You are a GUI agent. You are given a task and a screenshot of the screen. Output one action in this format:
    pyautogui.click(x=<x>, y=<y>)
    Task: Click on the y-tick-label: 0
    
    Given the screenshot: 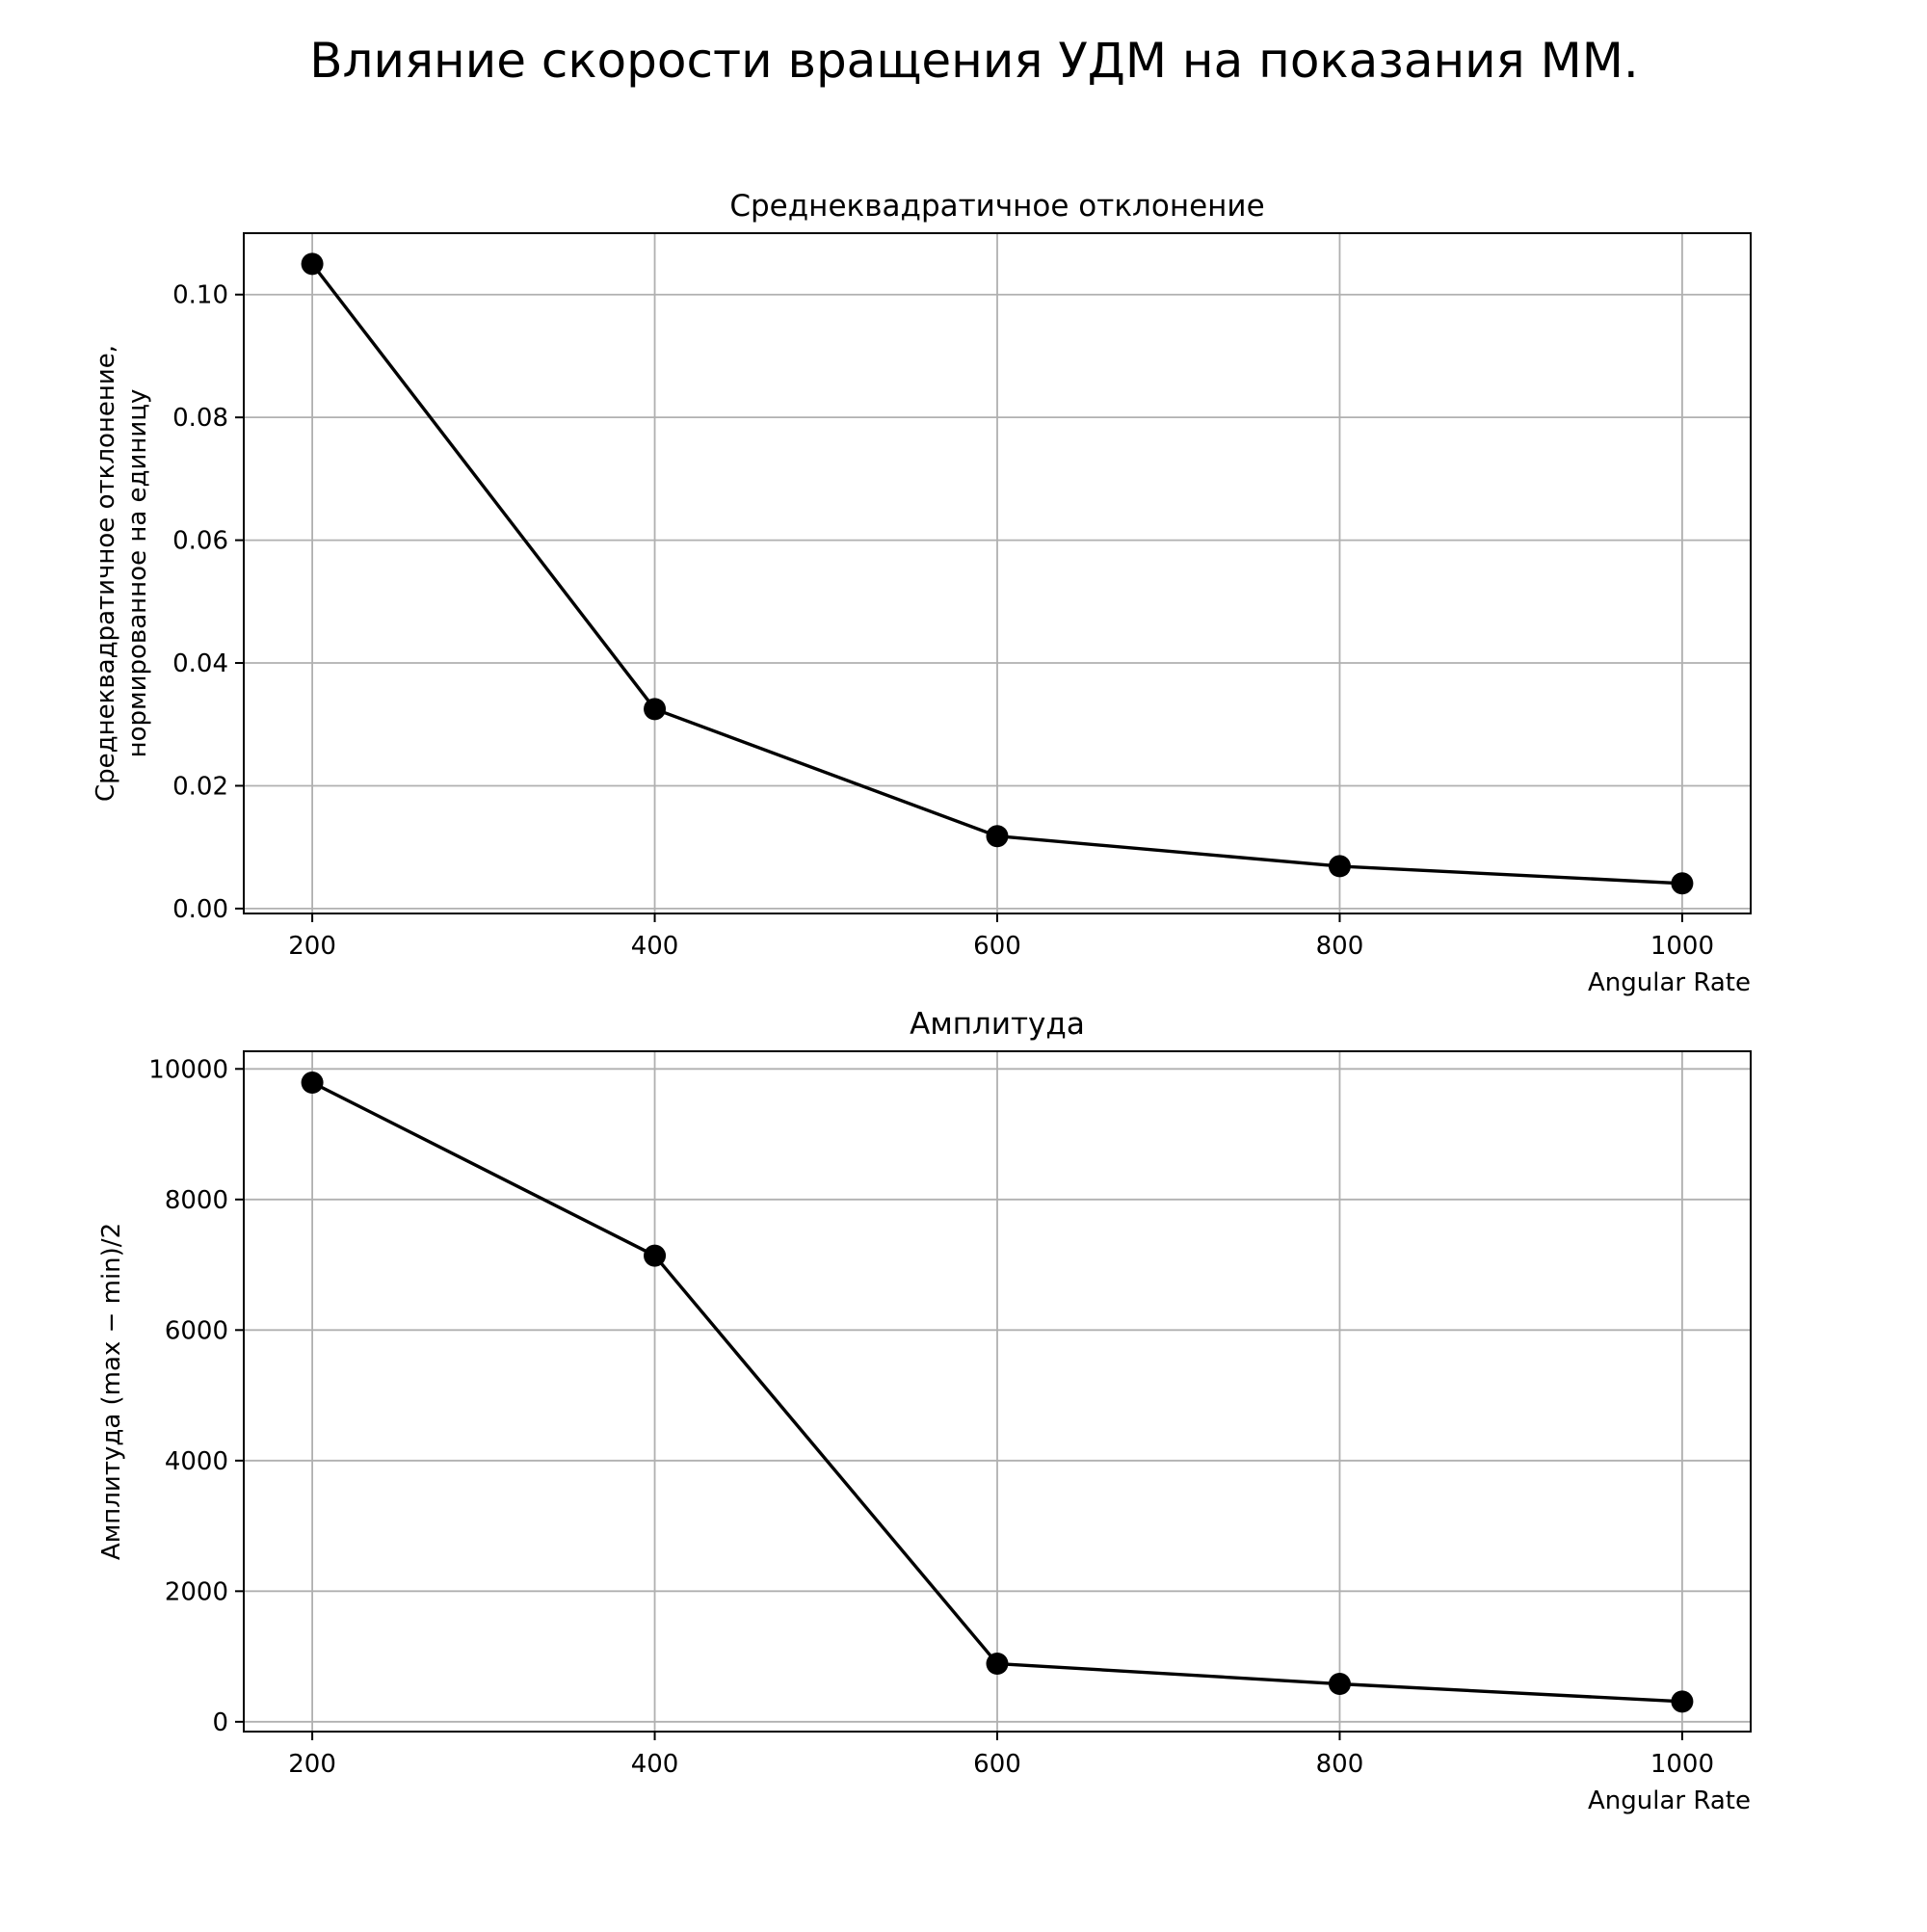 What is the action you would take?
    pyautogui.click(x=220, y=1722)
    